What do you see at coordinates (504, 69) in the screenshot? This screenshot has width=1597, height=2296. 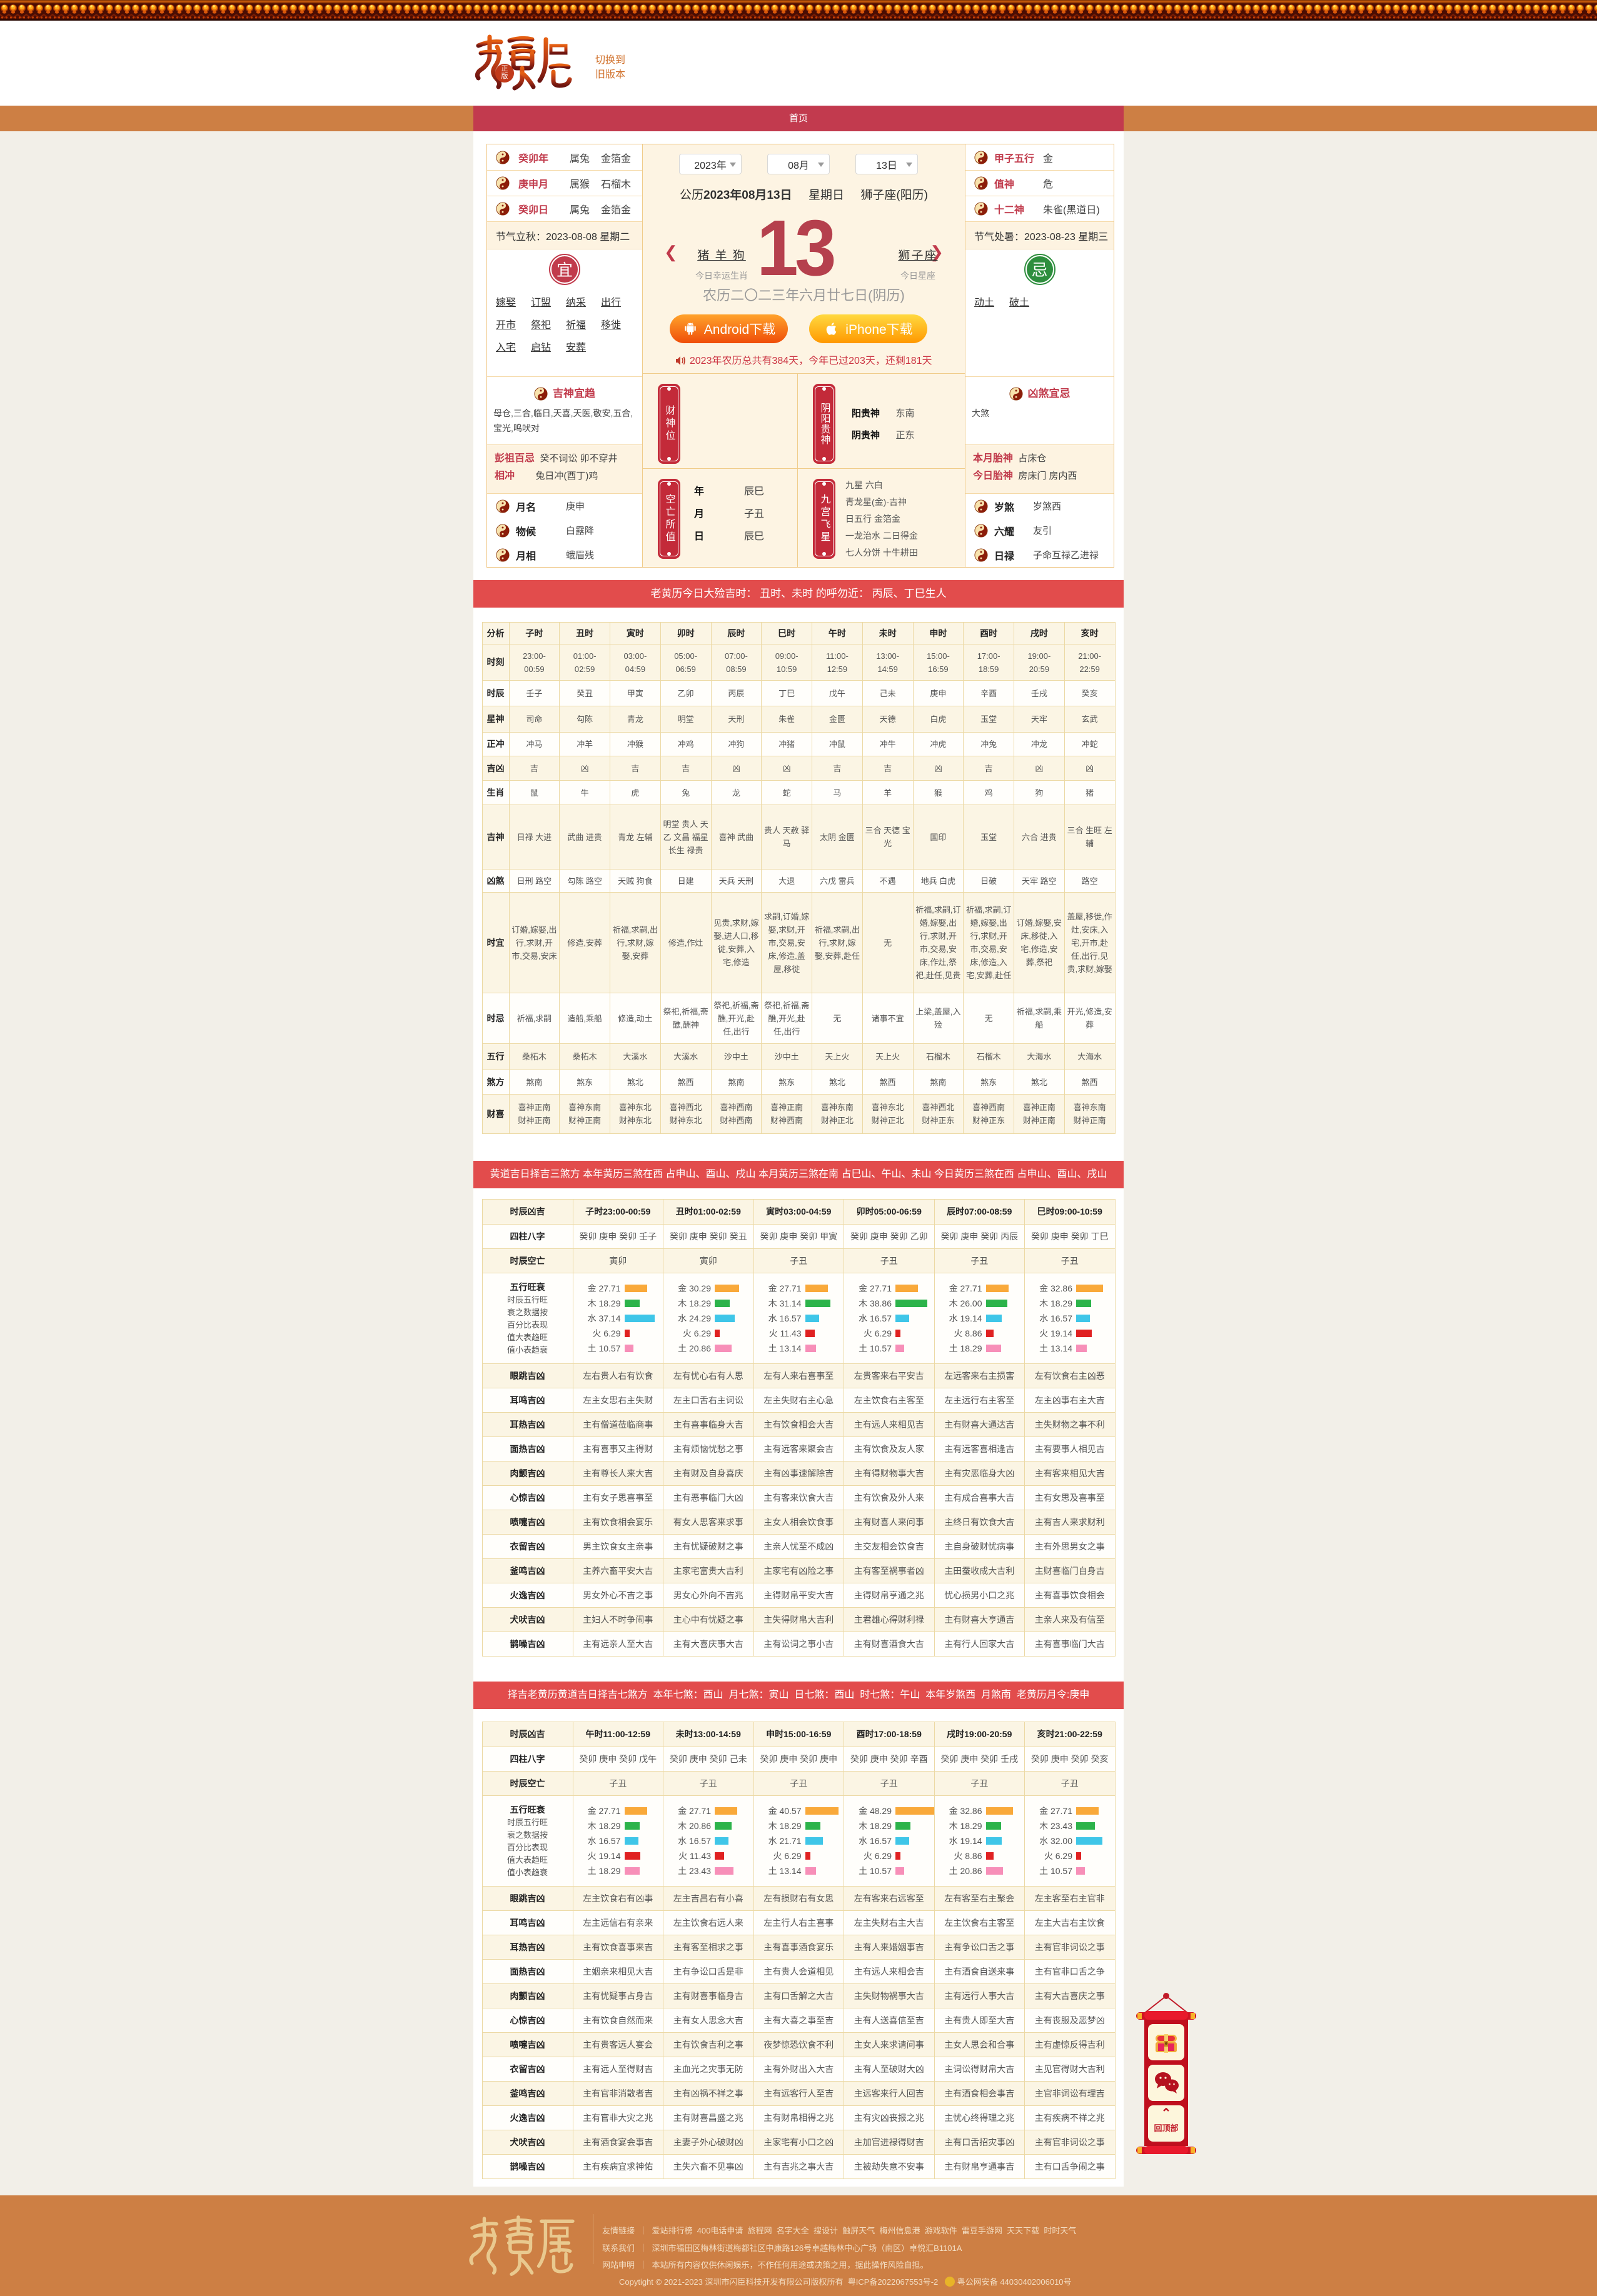 I see `svg-text: 正` at bounding box center [504, 69].